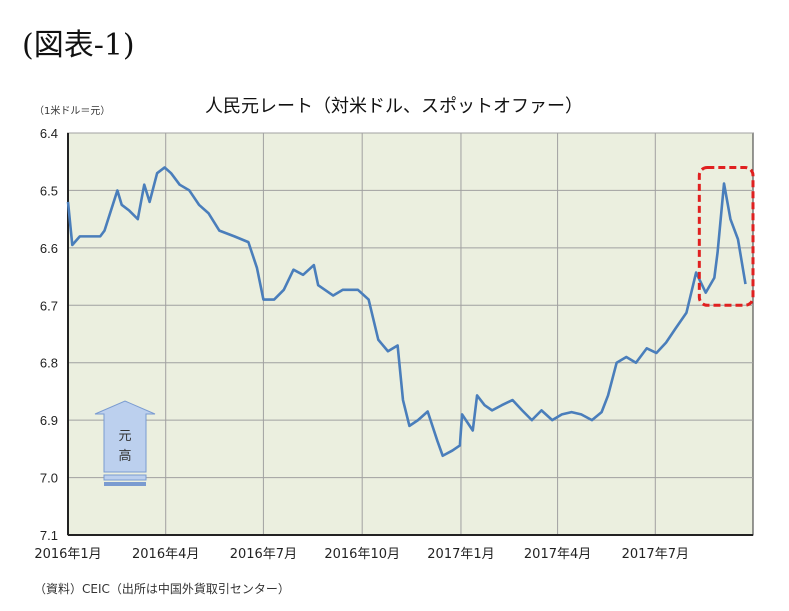 The image size is (789, 611). Describe the element at coordinates (263, 554) in the screenshot. I see `x-tick-label: 2016年7月` at that location.